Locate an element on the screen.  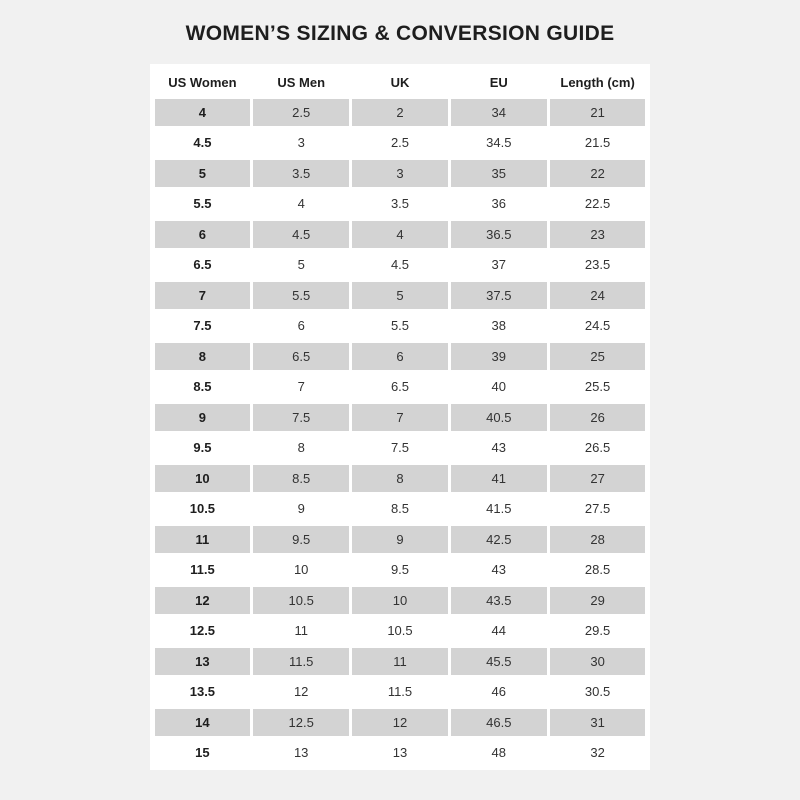
table-row: 7.5 6 5.5 38 24.5 is located at coordinates (400, 326).